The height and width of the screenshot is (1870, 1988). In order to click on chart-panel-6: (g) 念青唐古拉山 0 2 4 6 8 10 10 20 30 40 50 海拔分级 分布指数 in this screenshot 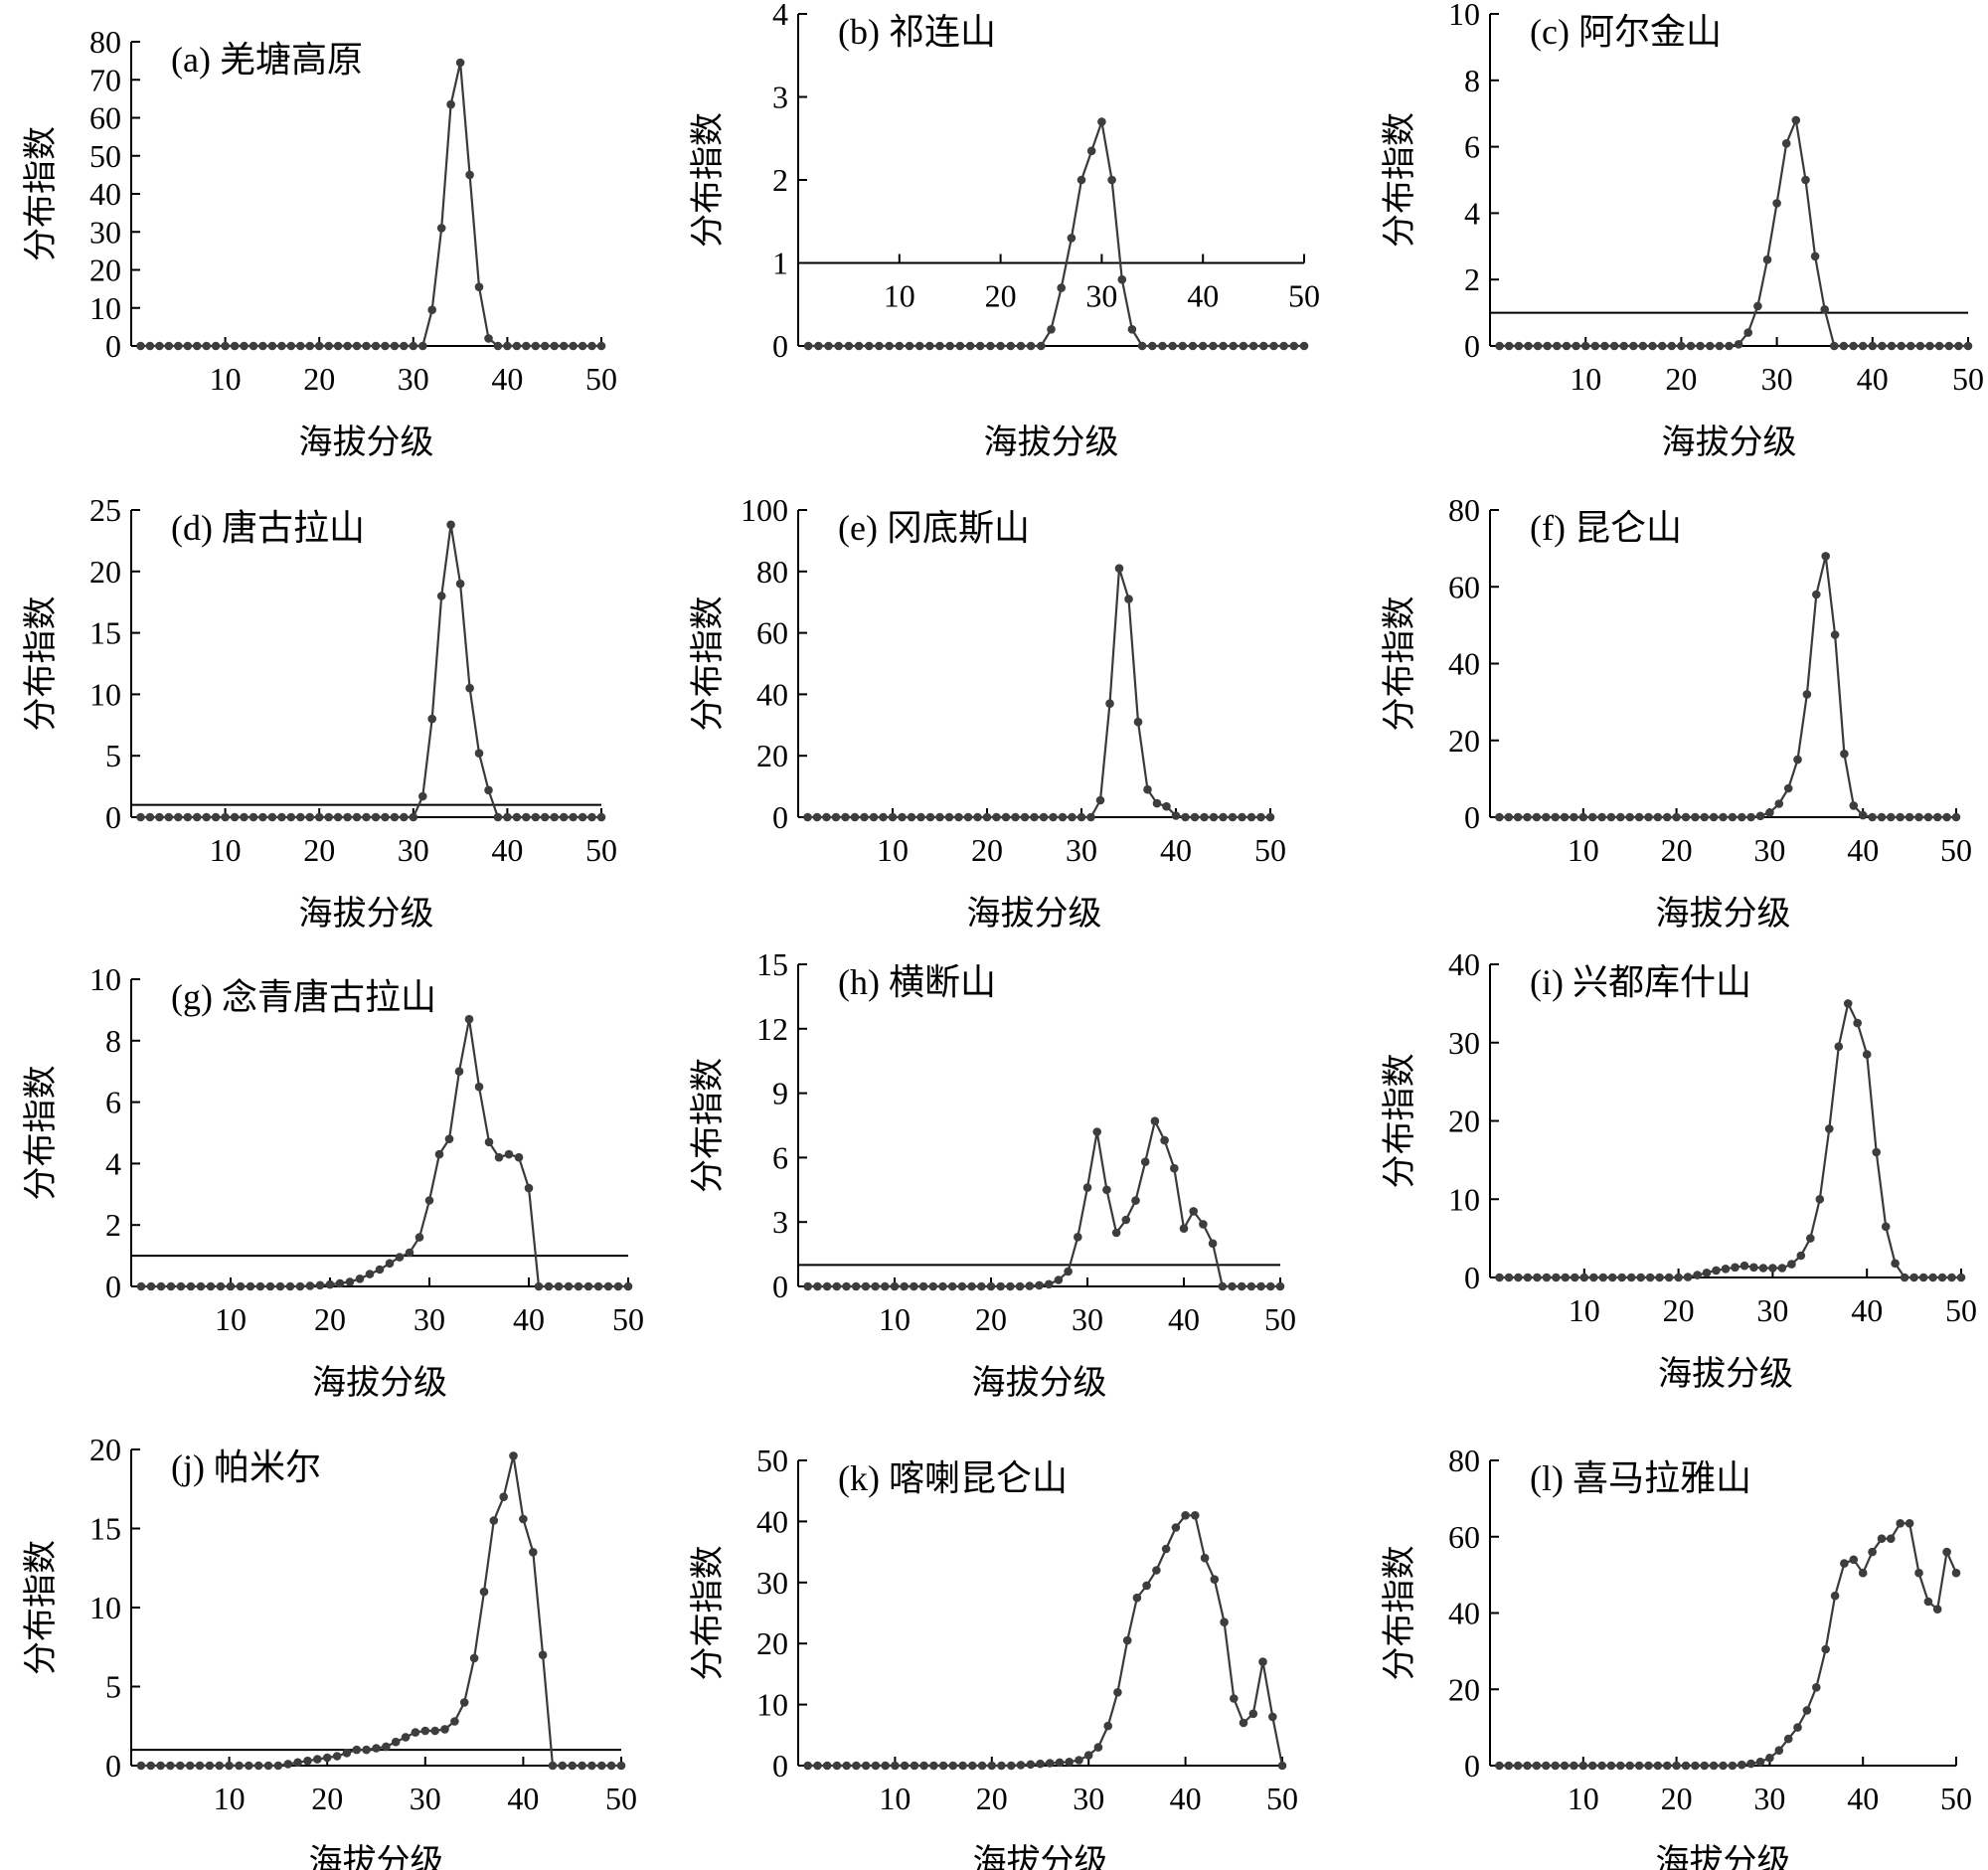, I will do `click(333, 1181)`.